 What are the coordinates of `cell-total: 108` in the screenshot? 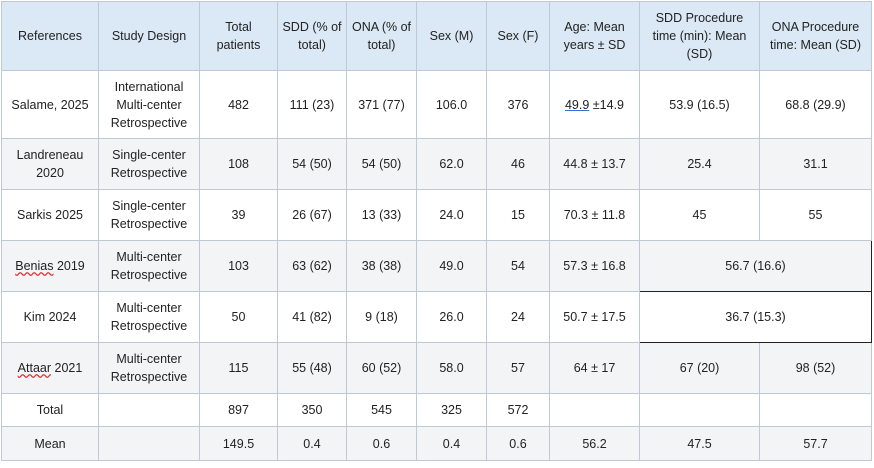 It's located at (238, 164).